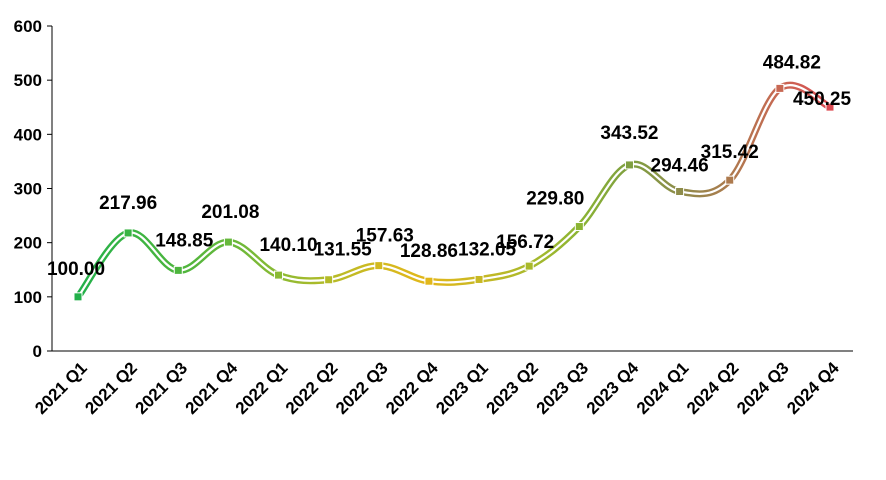 The image size is (886, 480). I want to click on x-tick-label: 2022 Q4, so click(412, 388).